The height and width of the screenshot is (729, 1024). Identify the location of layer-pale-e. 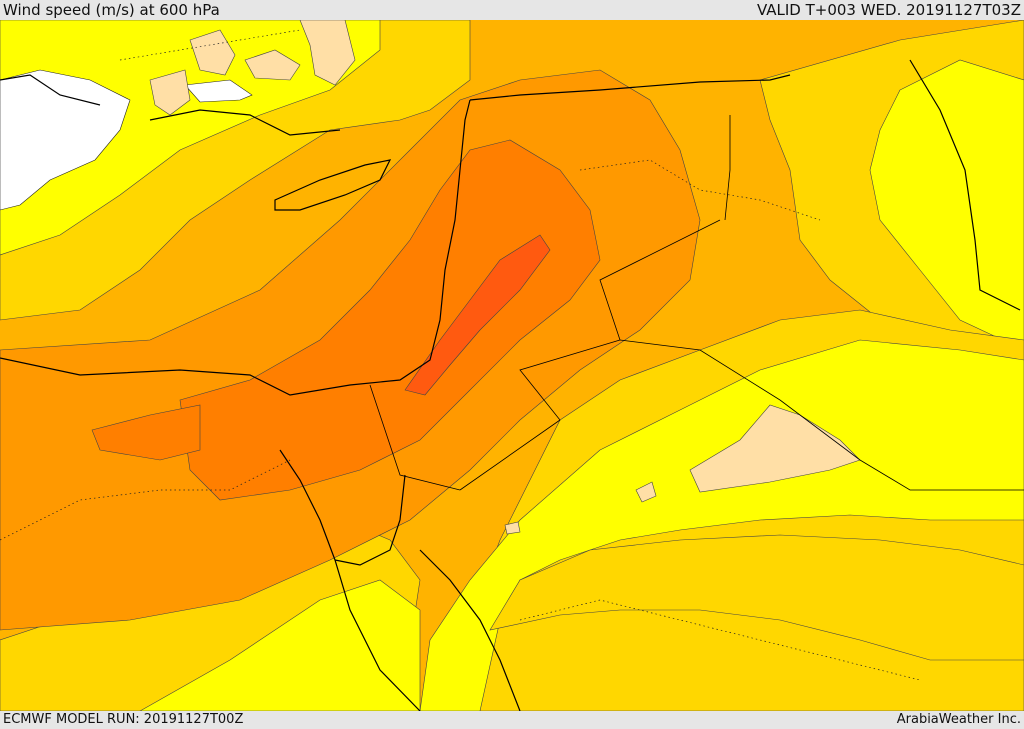
(775, 448).